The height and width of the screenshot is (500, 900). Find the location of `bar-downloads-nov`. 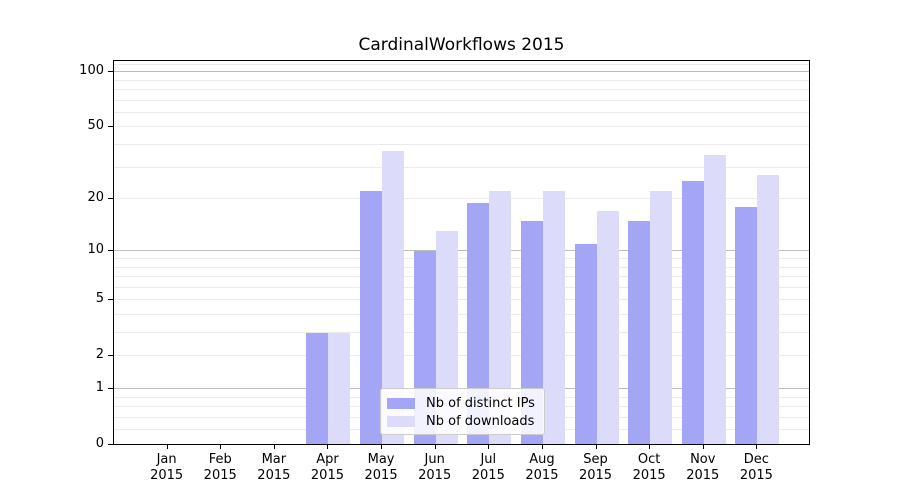

bar-downloads-nov is located at coordinates (714, 299).